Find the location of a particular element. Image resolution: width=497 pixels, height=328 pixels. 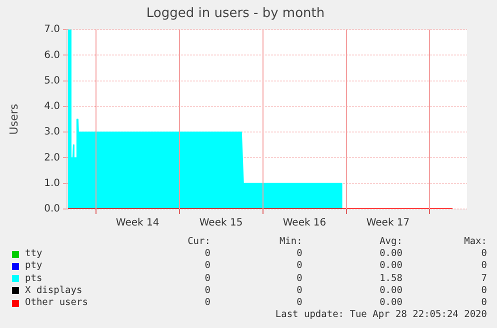

legend-label: X displays is located at coordinates (53, 290).